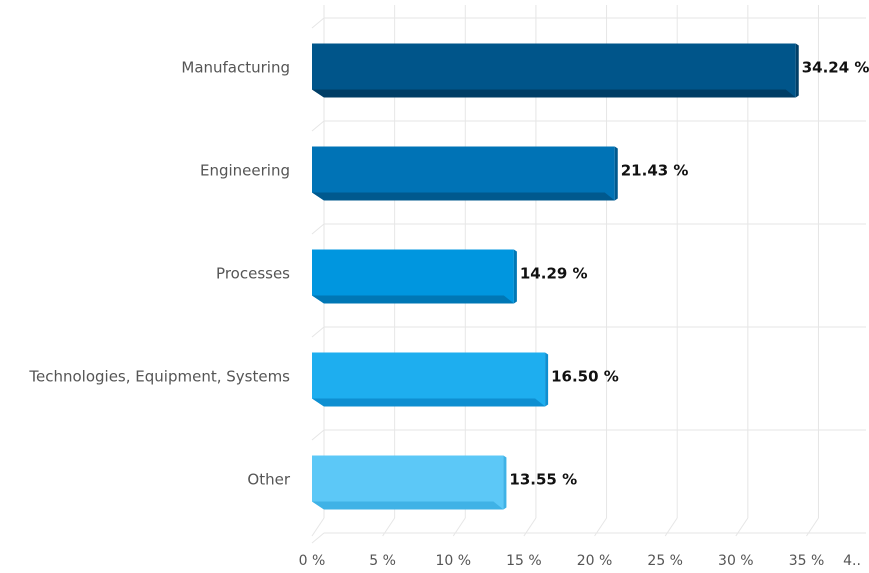 The image size is (869, 573). I want to click on category-label-3: Technologies, Equipment, Systems, so click(159, 377).